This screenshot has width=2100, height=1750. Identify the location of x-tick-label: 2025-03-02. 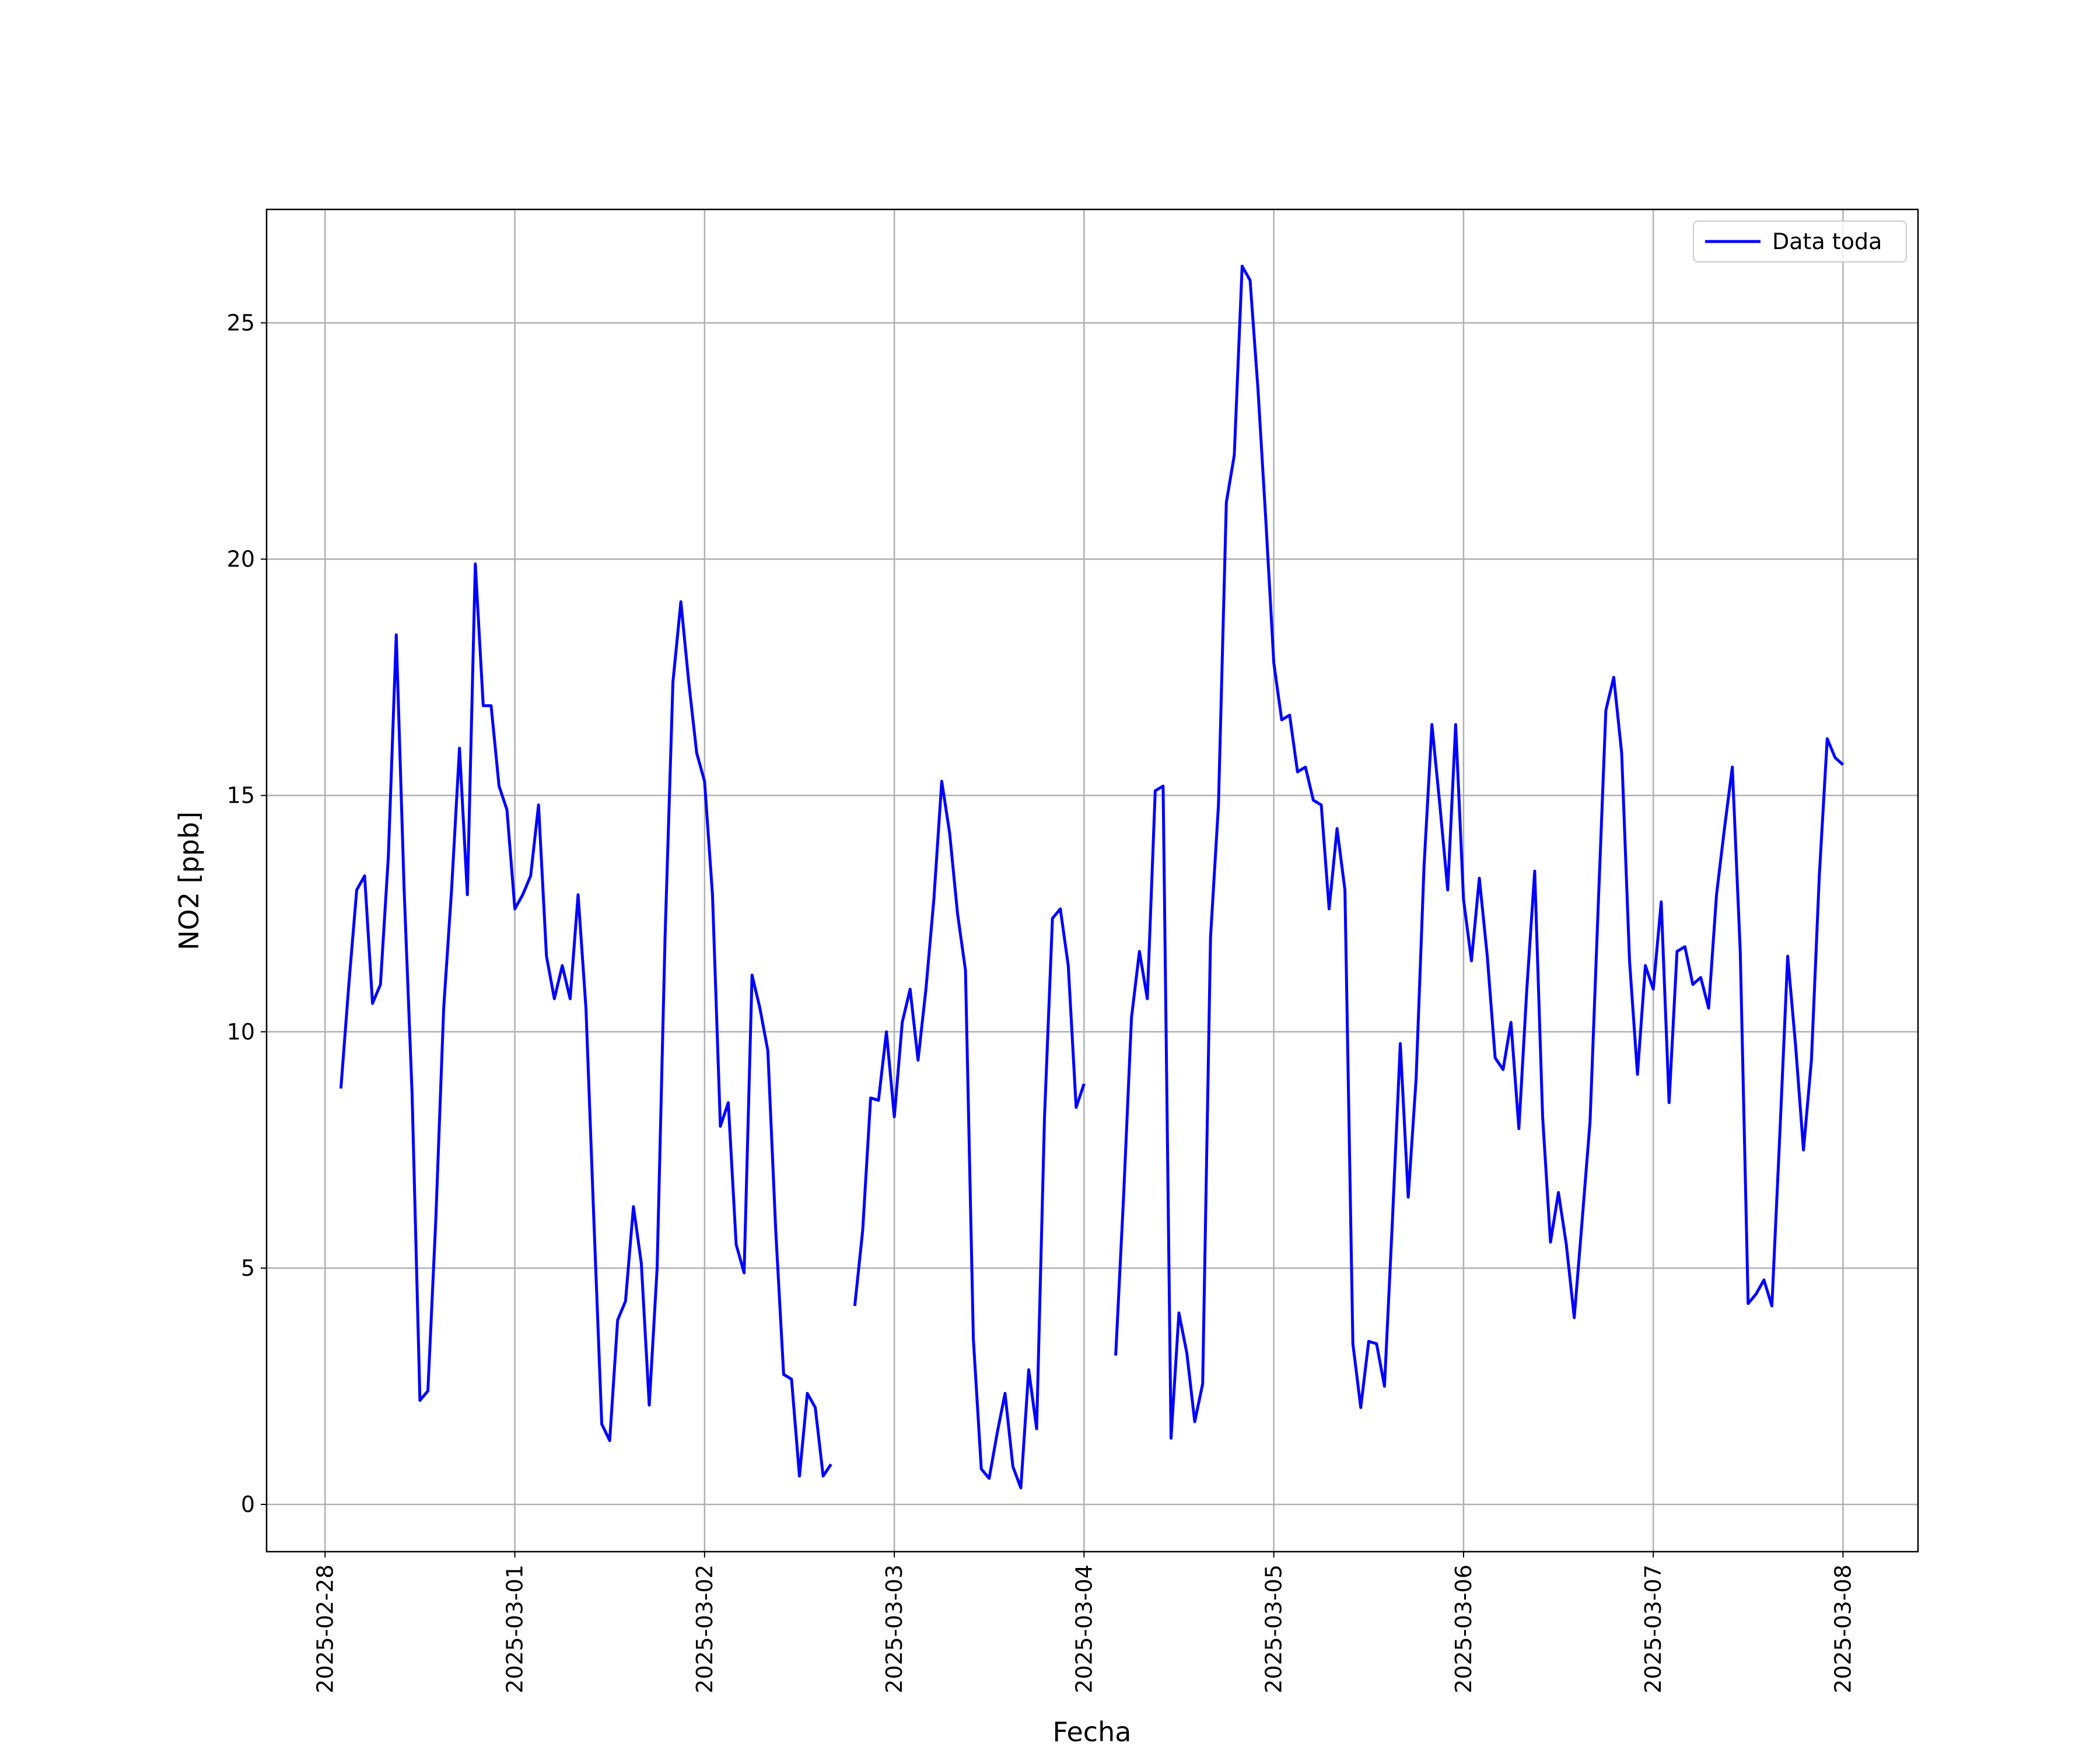
(705, 1629).